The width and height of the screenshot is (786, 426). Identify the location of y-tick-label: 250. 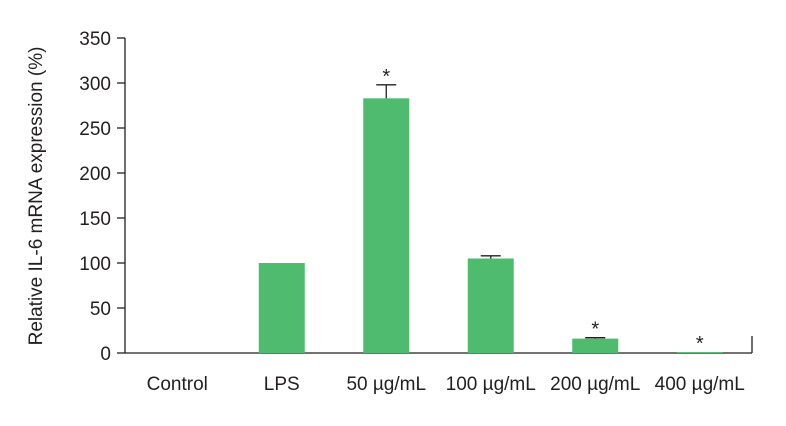
(95, 129).